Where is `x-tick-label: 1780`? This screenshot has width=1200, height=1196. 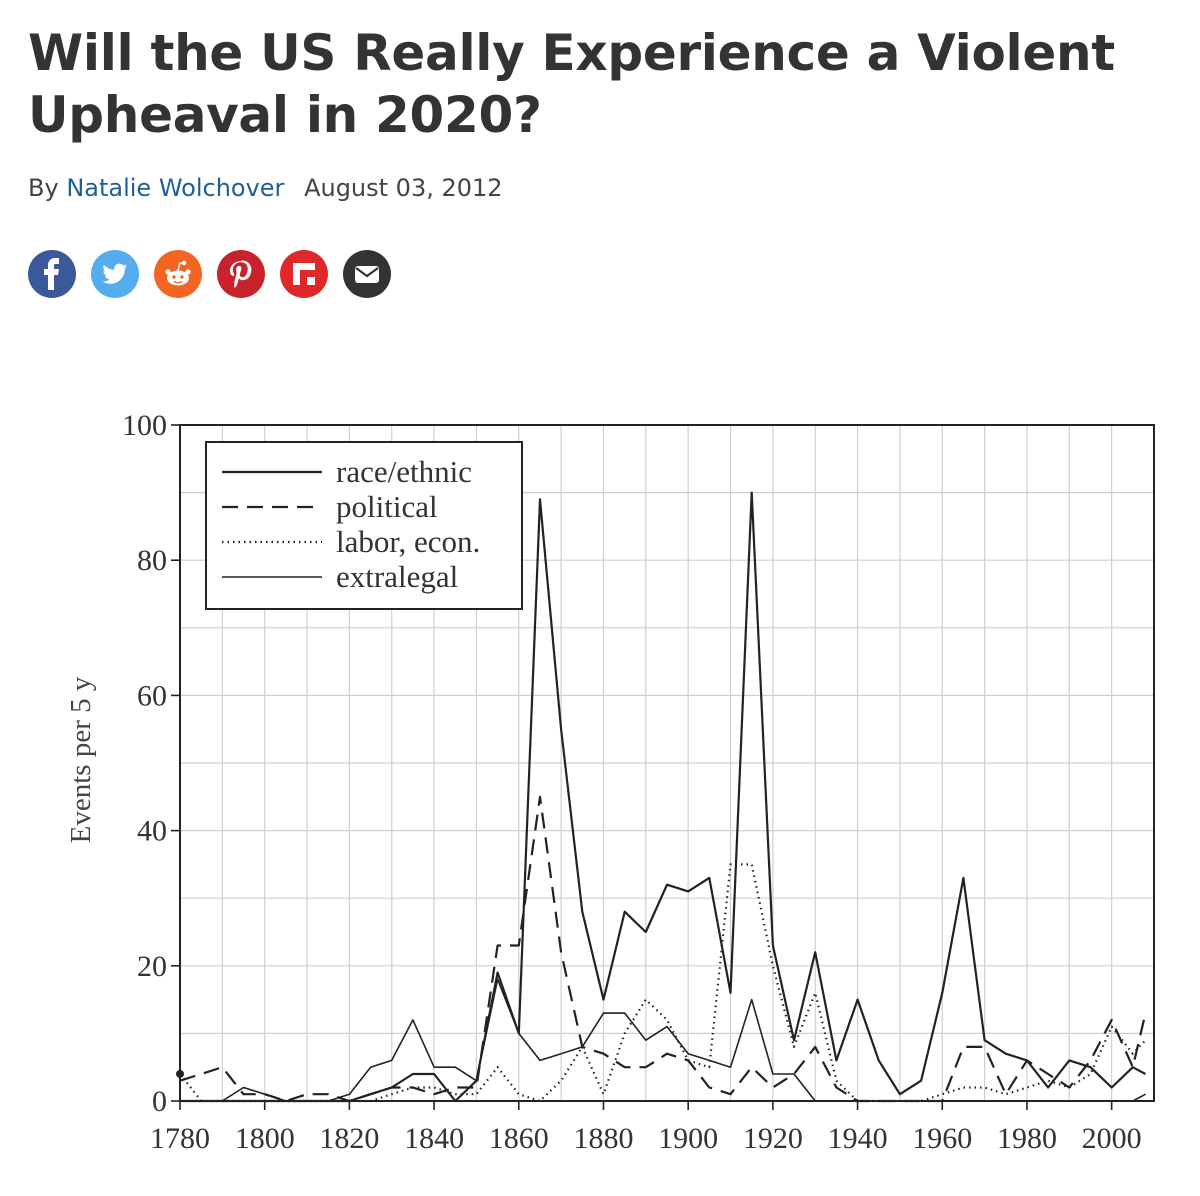 x-tick-label: 1780 is located at coordinates (180, 1138).